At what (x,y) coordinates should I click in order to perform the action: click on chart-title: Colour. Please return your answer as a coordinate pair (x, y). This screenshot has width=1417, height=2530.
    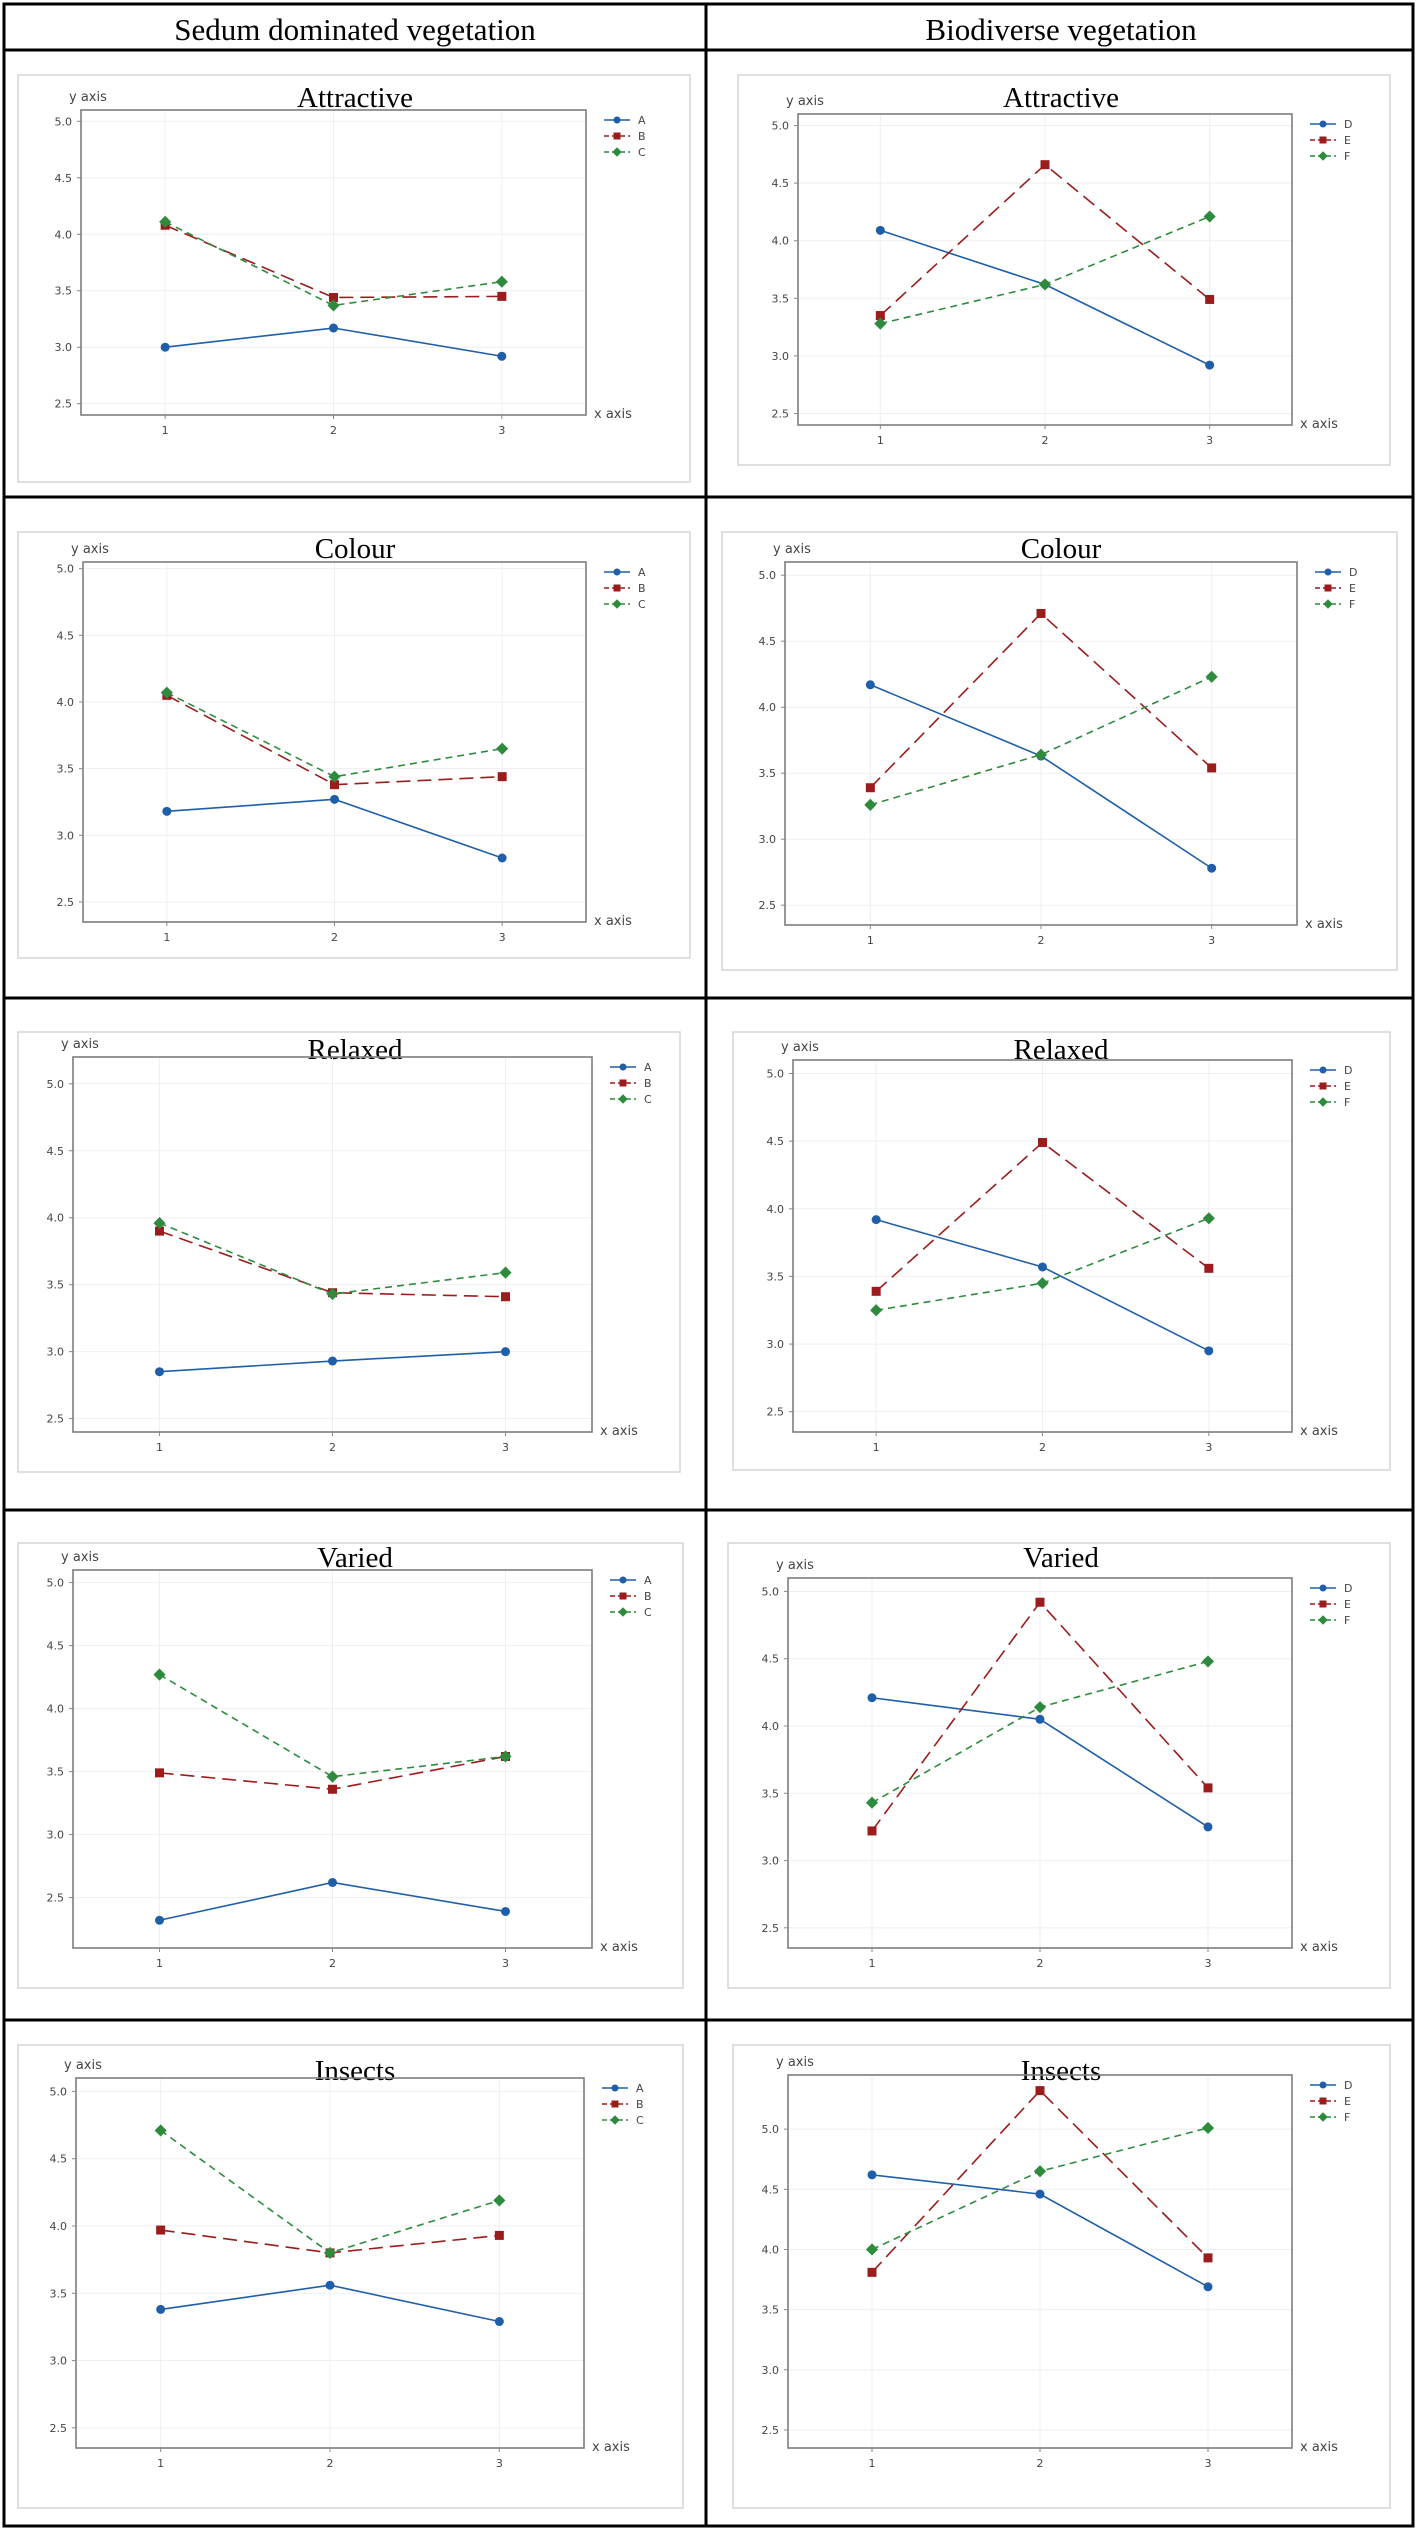
    Looking at the image, I should click on (1061, 549).